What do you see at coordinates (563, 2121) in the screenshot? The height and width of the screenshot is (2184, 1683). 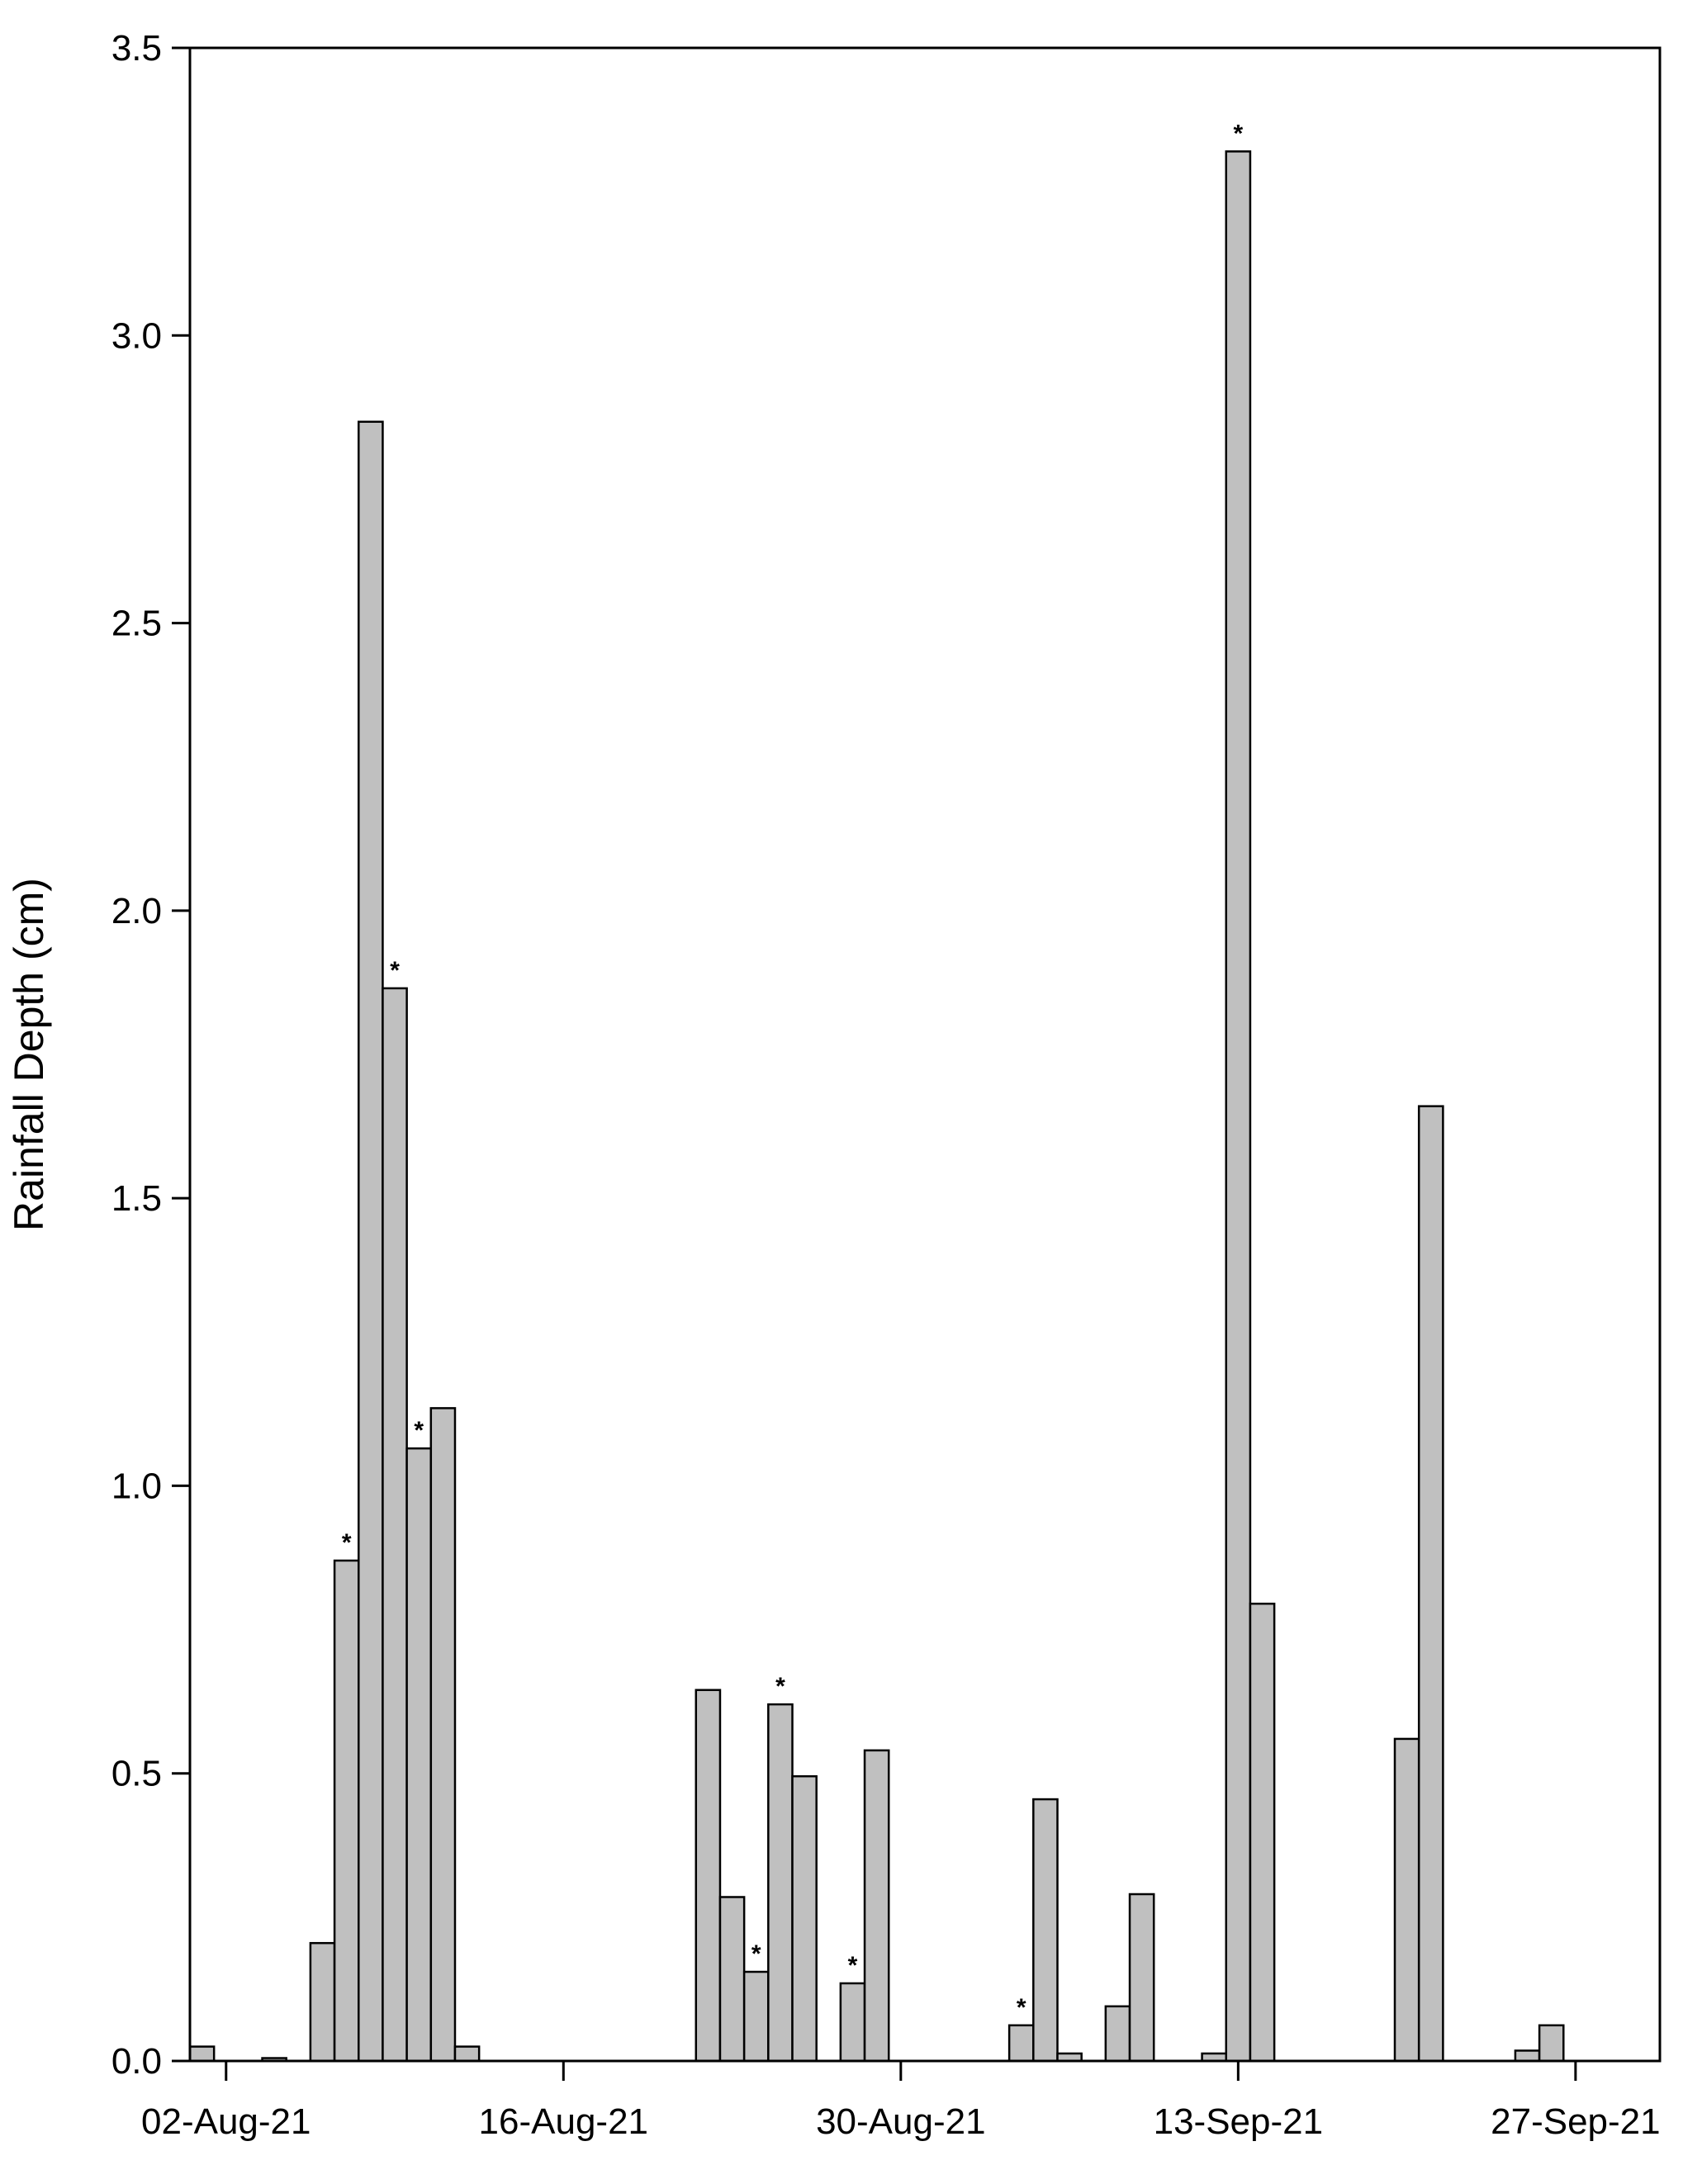 I see `x-tick-label-2021-08-16: 16-Aug-21` at bounding box center [563, 2121].